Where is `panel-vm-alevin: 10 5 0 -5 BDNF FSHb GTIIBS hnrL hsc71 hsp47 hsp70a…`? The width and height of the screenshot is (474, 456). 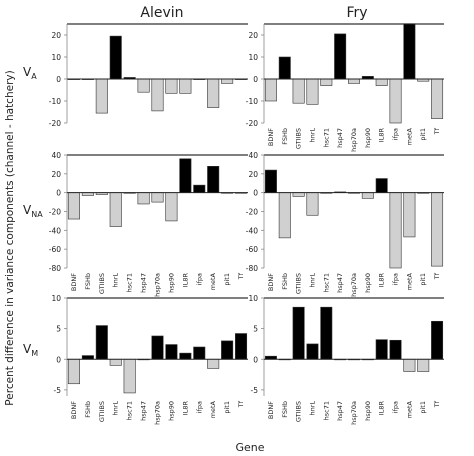
panel-vm-alevin: 10 5 0 -5 BDNF FSHb GTIIBS hnrL hsc71 hsp47 hsp70a… is located at coordinates (135, 359).